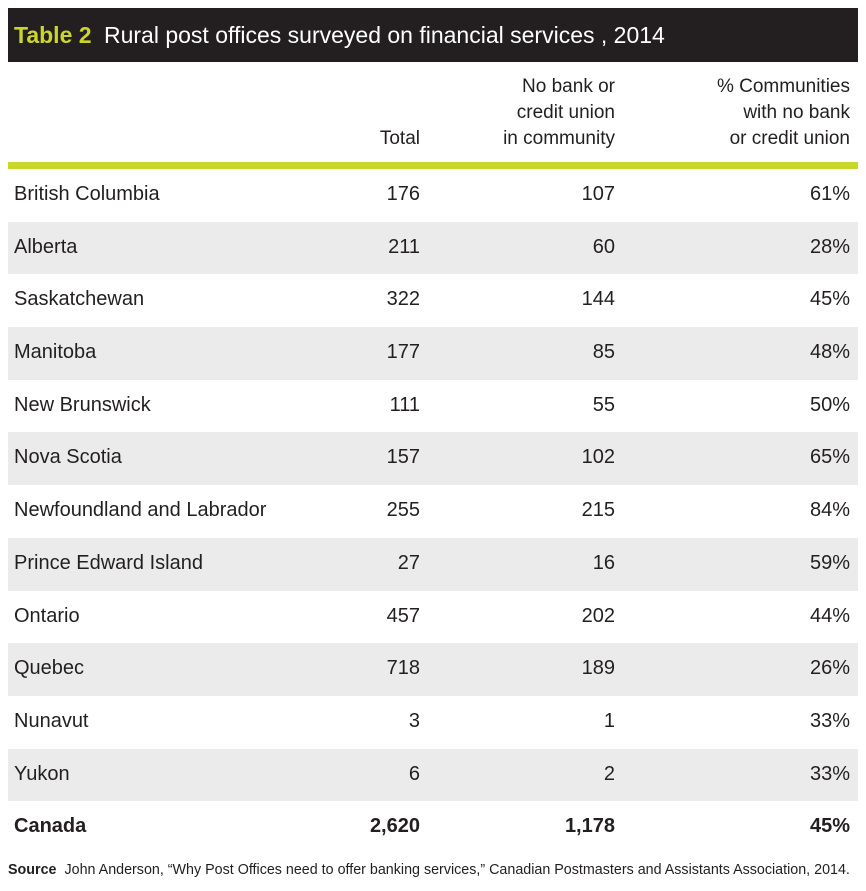  Describe the element at coordinates (603, 352) in the screenshot. I see `cell-value: 85` at that location.